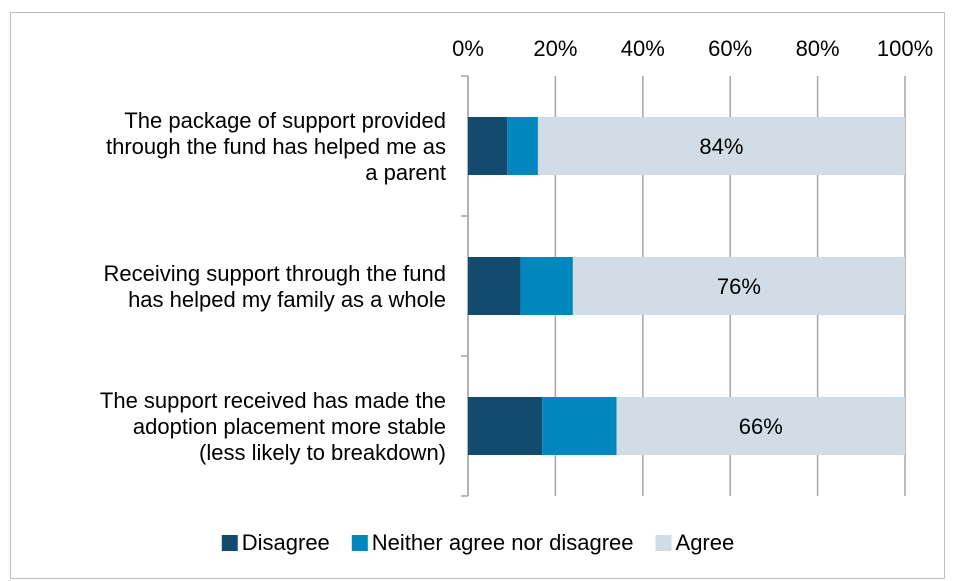 The width and height of the screenshot is (957, 581). Describe the element at coordinates (405, 172) in the screenshot. I see `category-label-line: a parent` at that location.